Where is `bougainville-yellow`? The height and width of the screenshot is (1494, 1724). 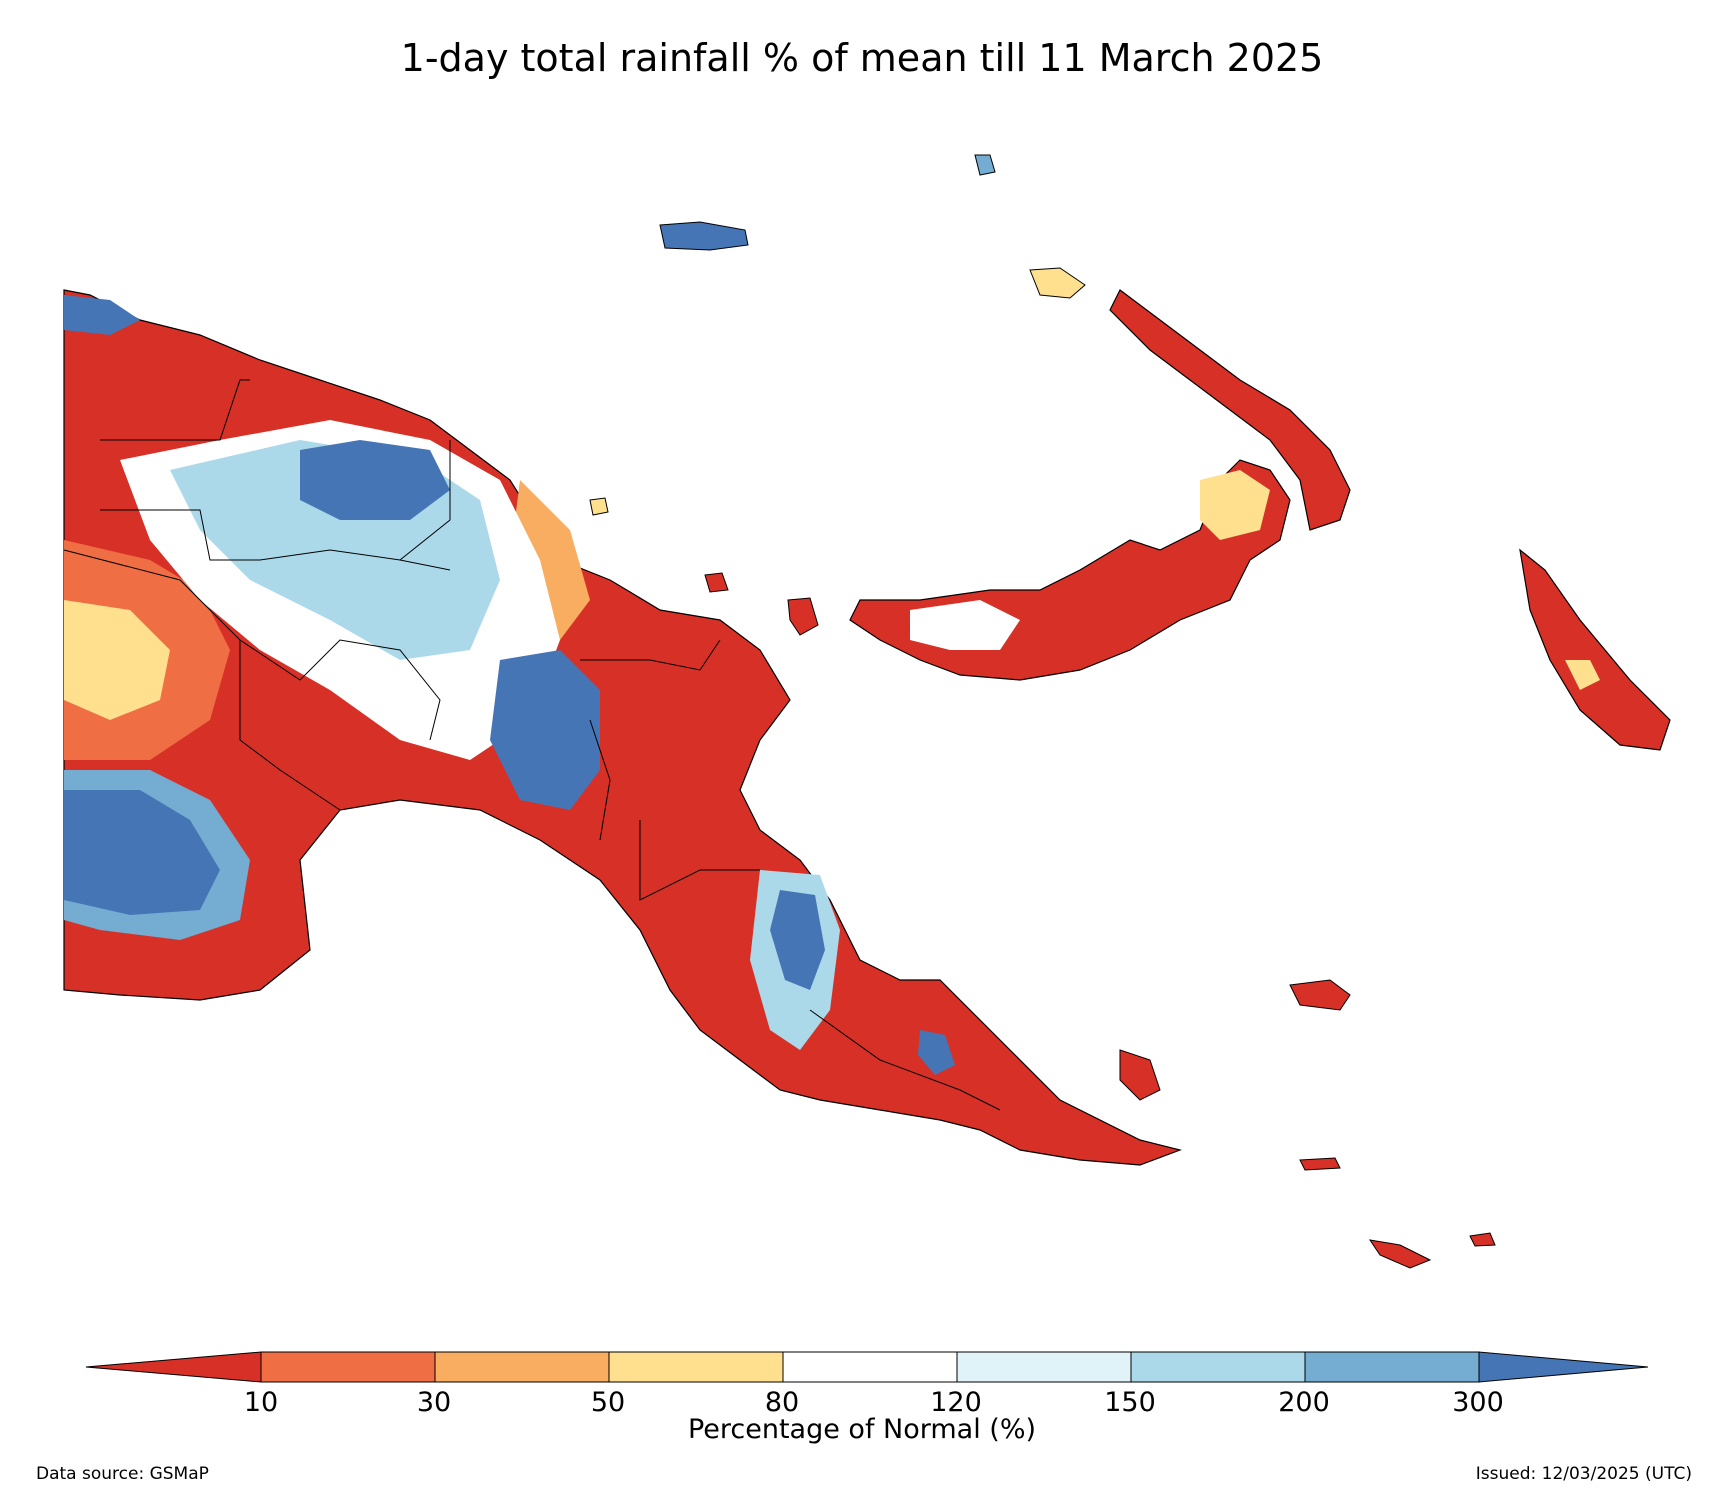
bougainville-yellow is located at coordinates (1582, 675).